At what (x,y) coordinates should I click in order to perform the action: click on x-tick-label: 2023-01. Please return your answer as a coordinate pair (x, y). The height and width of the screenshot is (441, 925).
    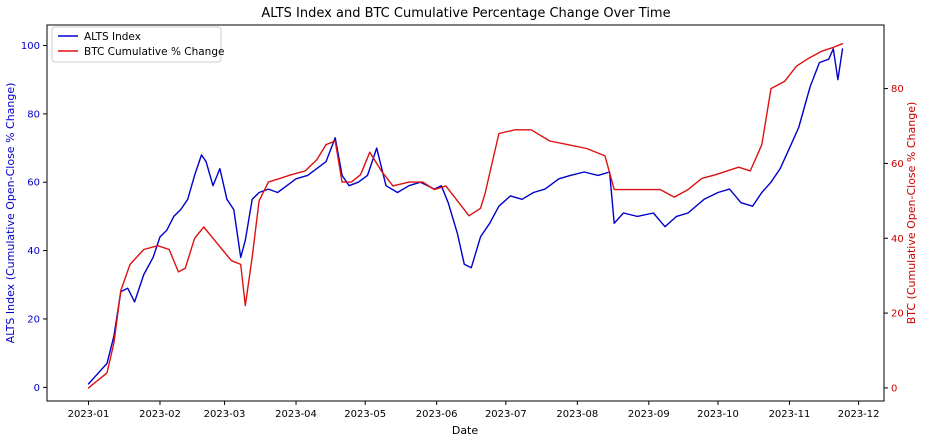
    Looking at the image, I should click on (89, 414).